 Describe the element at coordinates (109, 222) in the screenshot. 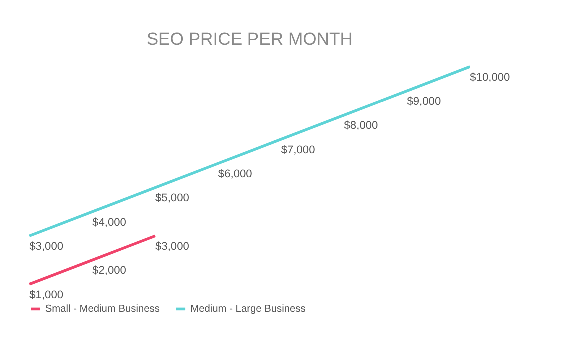

I see `data-label: $4,000` at that location.